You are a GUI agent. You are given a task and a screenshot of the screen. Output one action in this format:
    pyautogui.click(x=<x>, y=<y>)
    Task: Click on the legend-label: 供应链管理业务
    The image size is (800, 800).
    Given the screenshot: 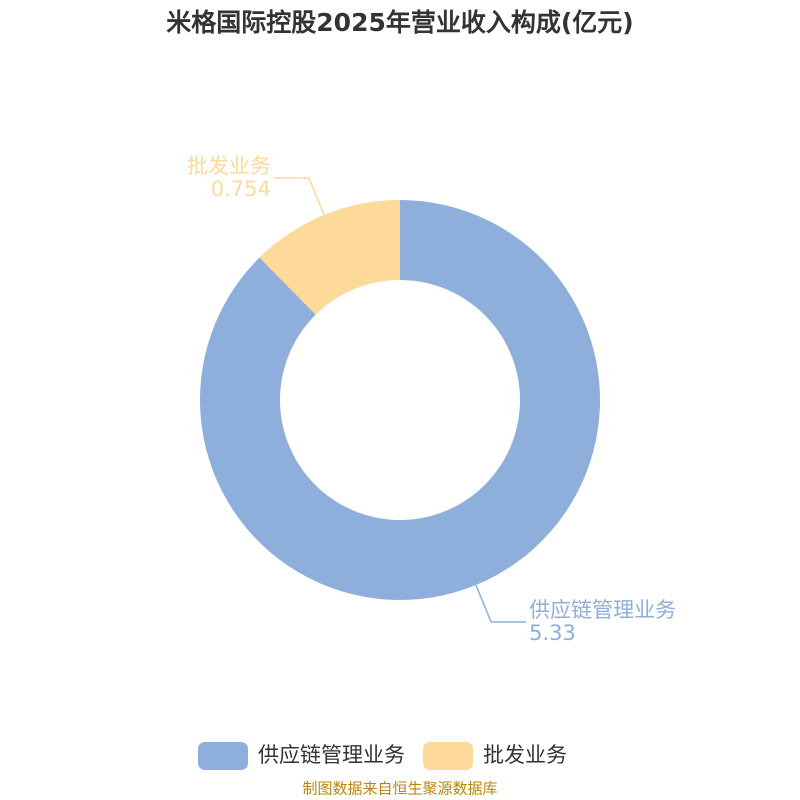 What is the action you would take?
    pyautogui.click(x=331, y=755)
    